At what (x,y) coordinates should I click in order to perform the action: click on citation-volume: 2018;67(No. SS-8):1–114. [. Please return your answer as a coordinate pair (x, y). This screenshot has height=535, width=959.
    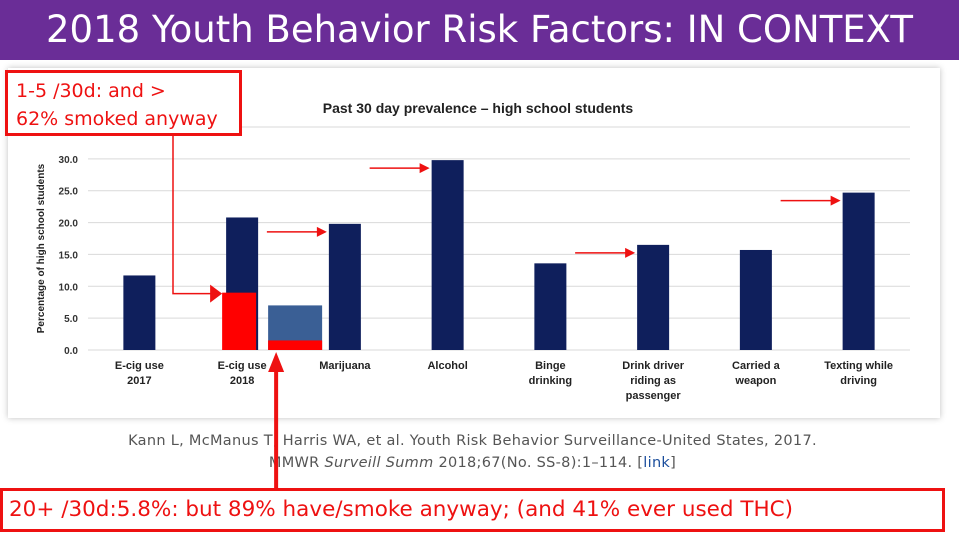
    Looking at the image, I should click on (538, 463).